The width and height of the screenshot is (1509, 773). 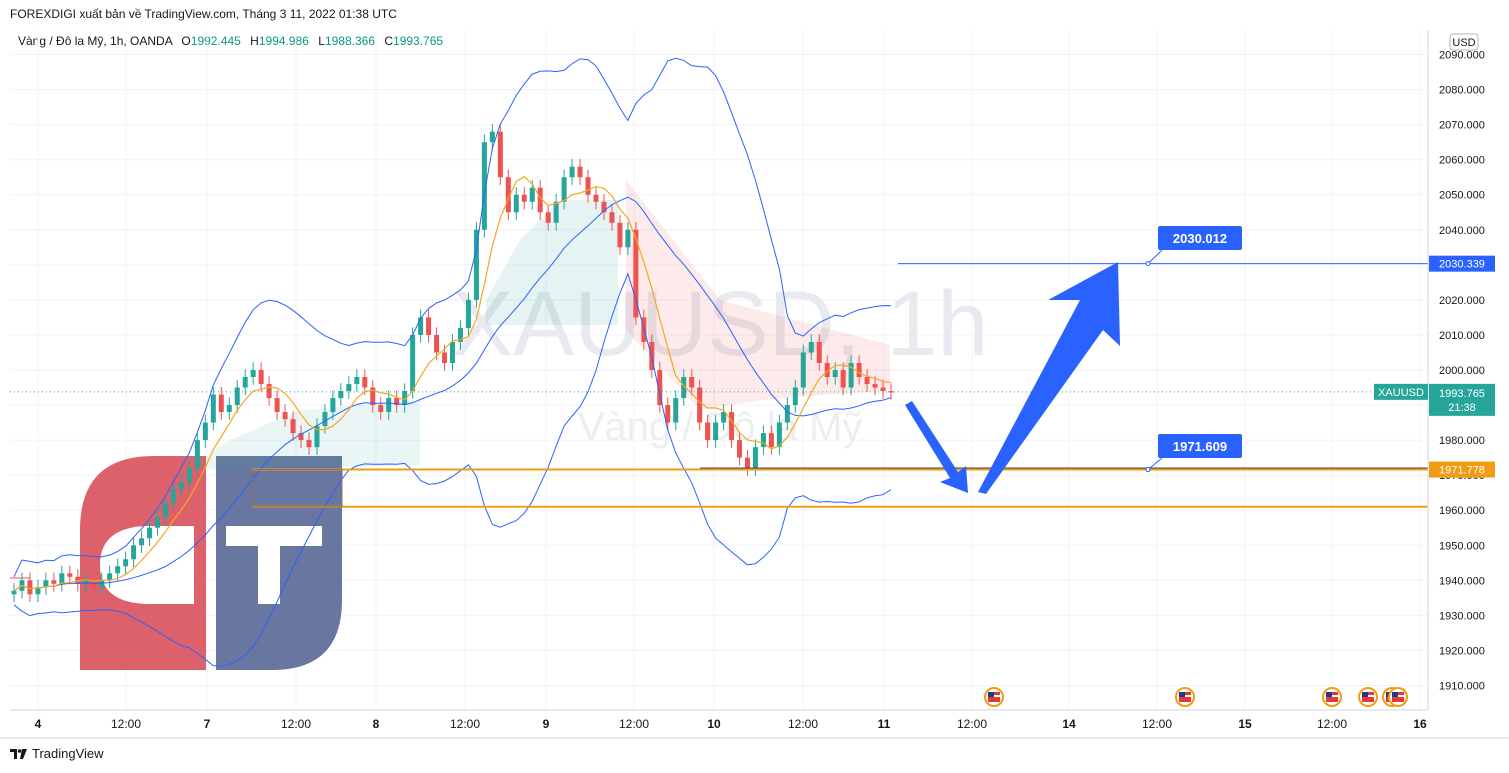 I want to click on y-tick-label: 1960.000, so click(x=1462, y=511).